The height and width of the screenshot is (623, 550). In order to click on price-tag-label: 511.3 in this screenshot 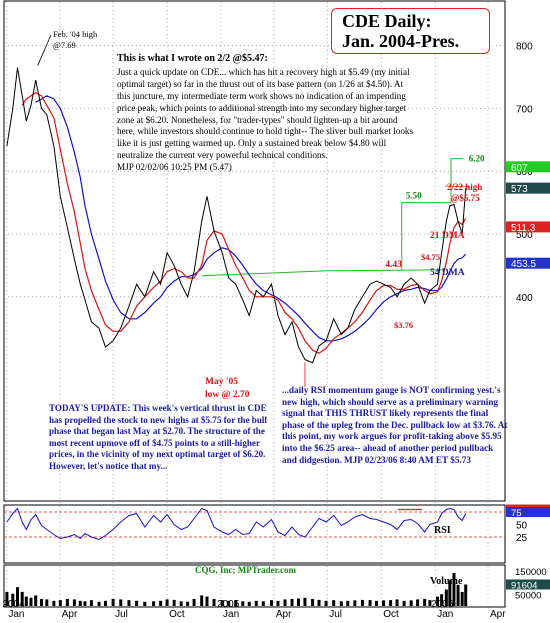, I will do `click(523, 228)`.